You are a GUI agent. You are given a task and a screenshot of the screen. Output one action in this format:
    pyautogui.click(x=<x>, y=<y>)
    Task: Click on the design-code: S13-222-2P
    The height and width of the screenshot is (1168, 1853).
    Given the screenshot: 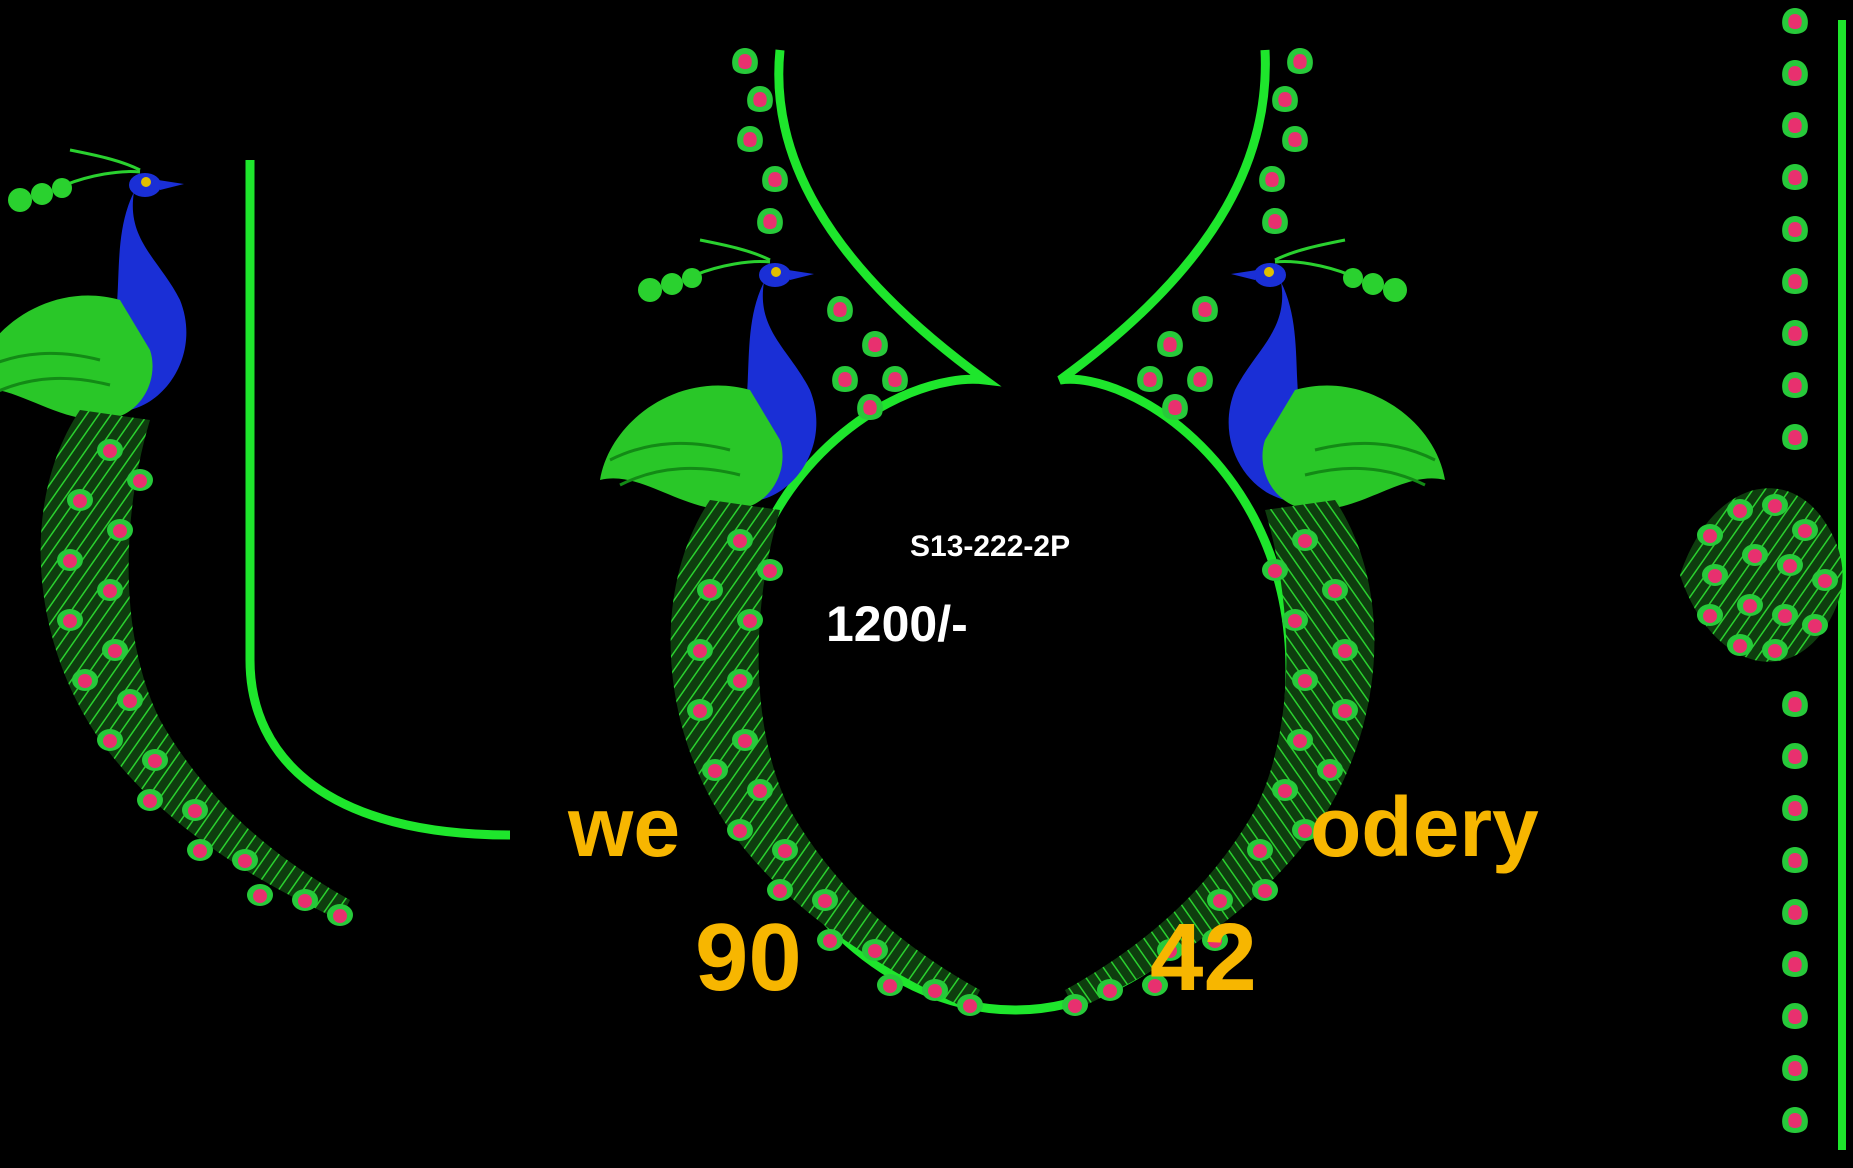 What is the action you would take?
    pyautogui.click(x=990, y=546)
    